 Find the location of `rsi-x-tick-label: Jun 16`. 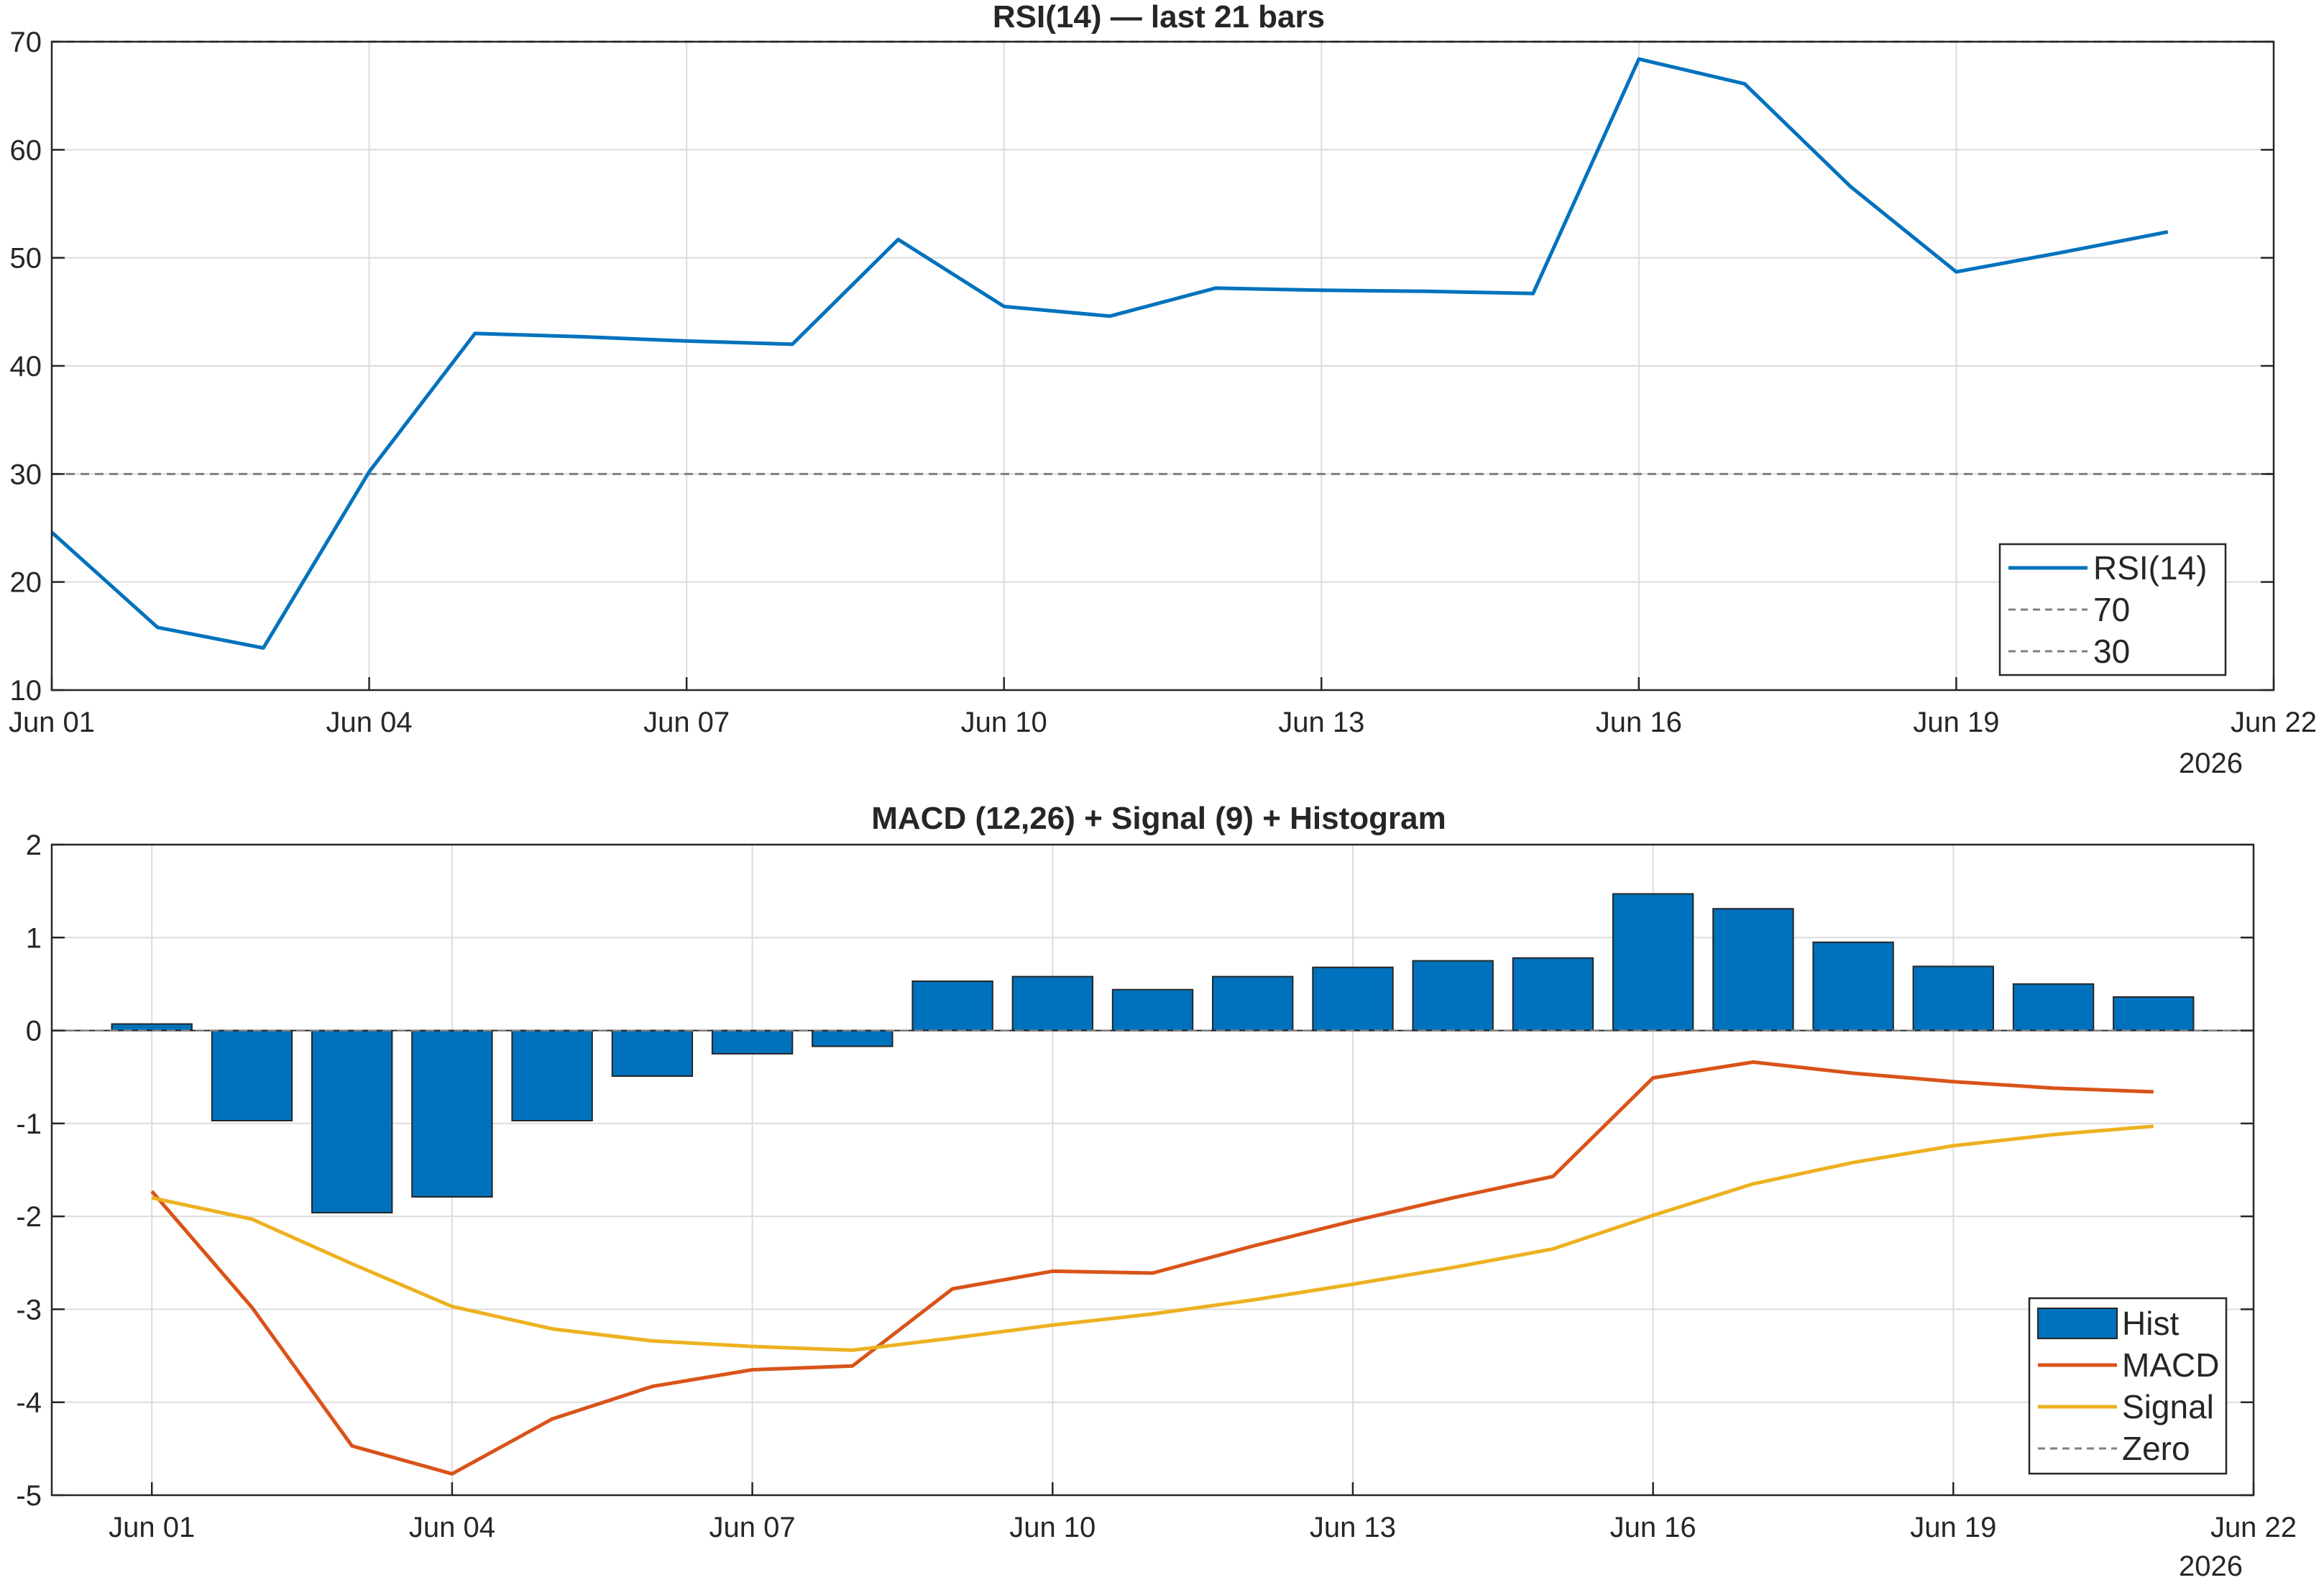

rsi-x-tick-label: Jun 16 is located at coordinates (1639, 722).